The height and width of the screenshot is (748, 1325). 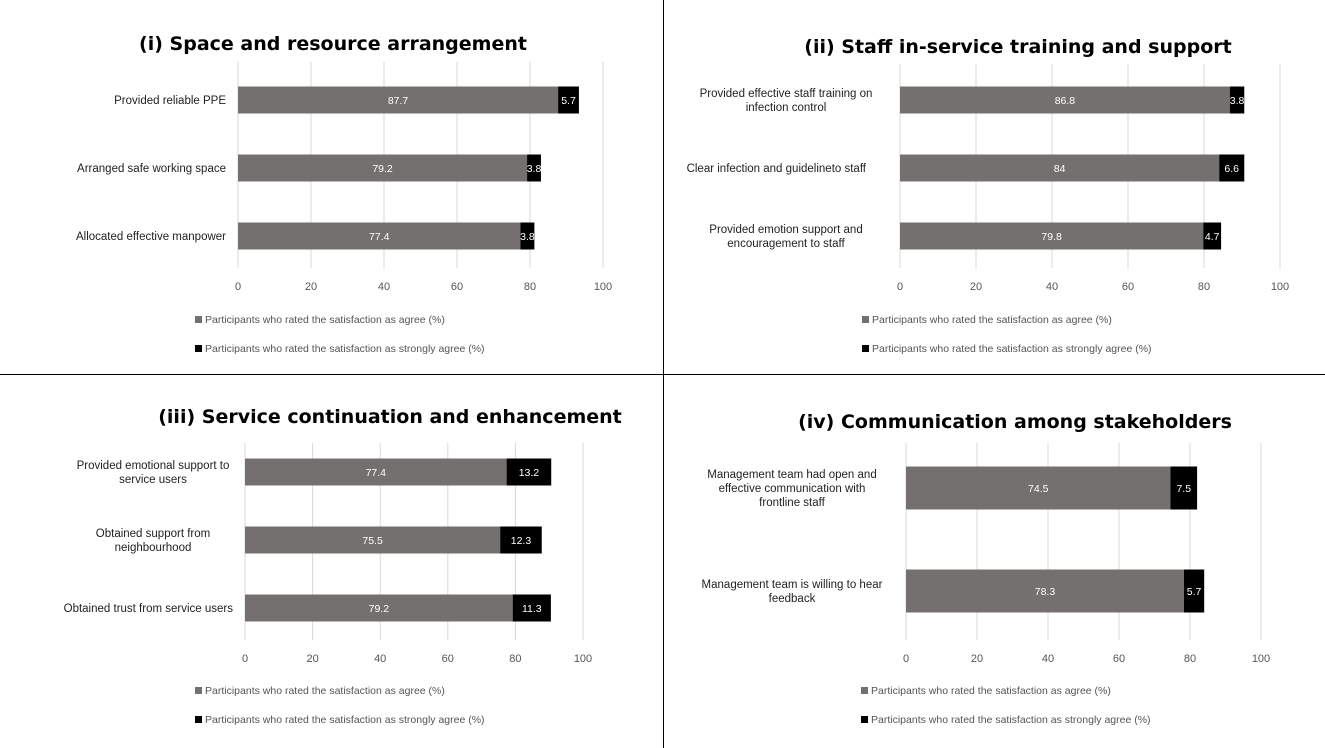 I want to click on data-label-agree: 87.7, so click(x=398, y=101).